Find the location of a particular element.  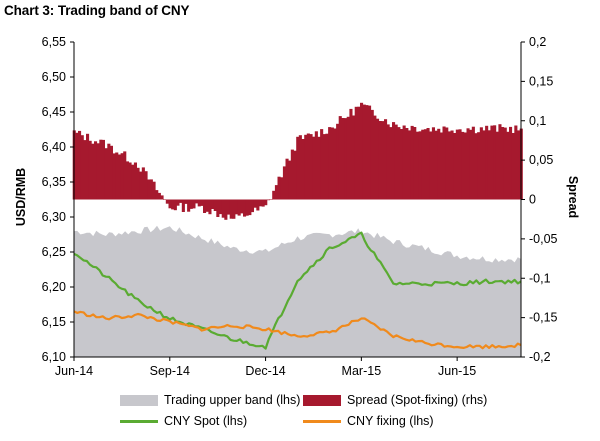

x-tick-label: Jun-15 is located at coordinates (457, 371).